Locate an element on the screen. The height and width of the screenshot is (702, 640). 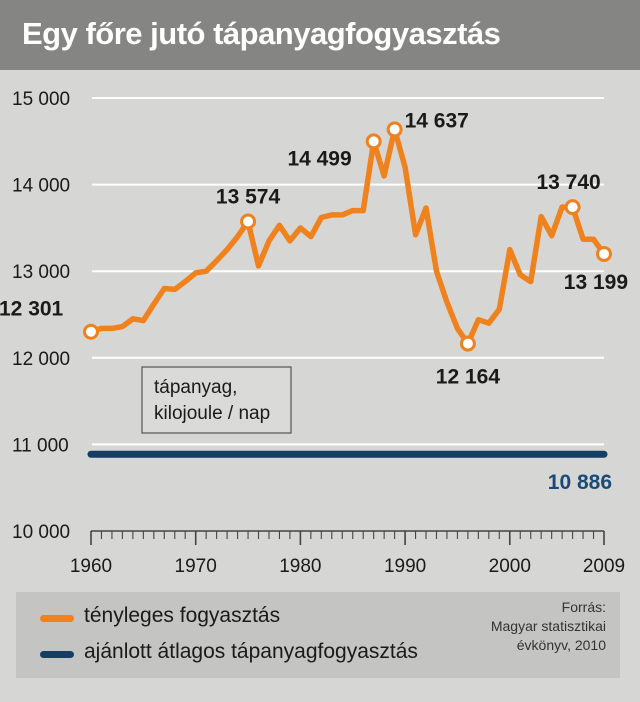
y-tick-label: 13 000 is located at coordinates (41, 272).